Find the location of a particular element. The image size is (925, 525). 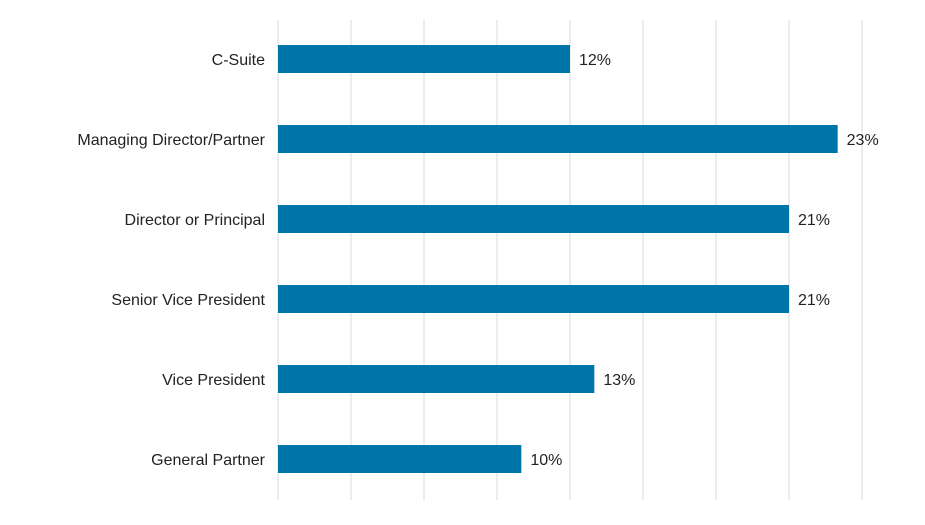

category-label: Vice President is located at coordinates (213, 380).